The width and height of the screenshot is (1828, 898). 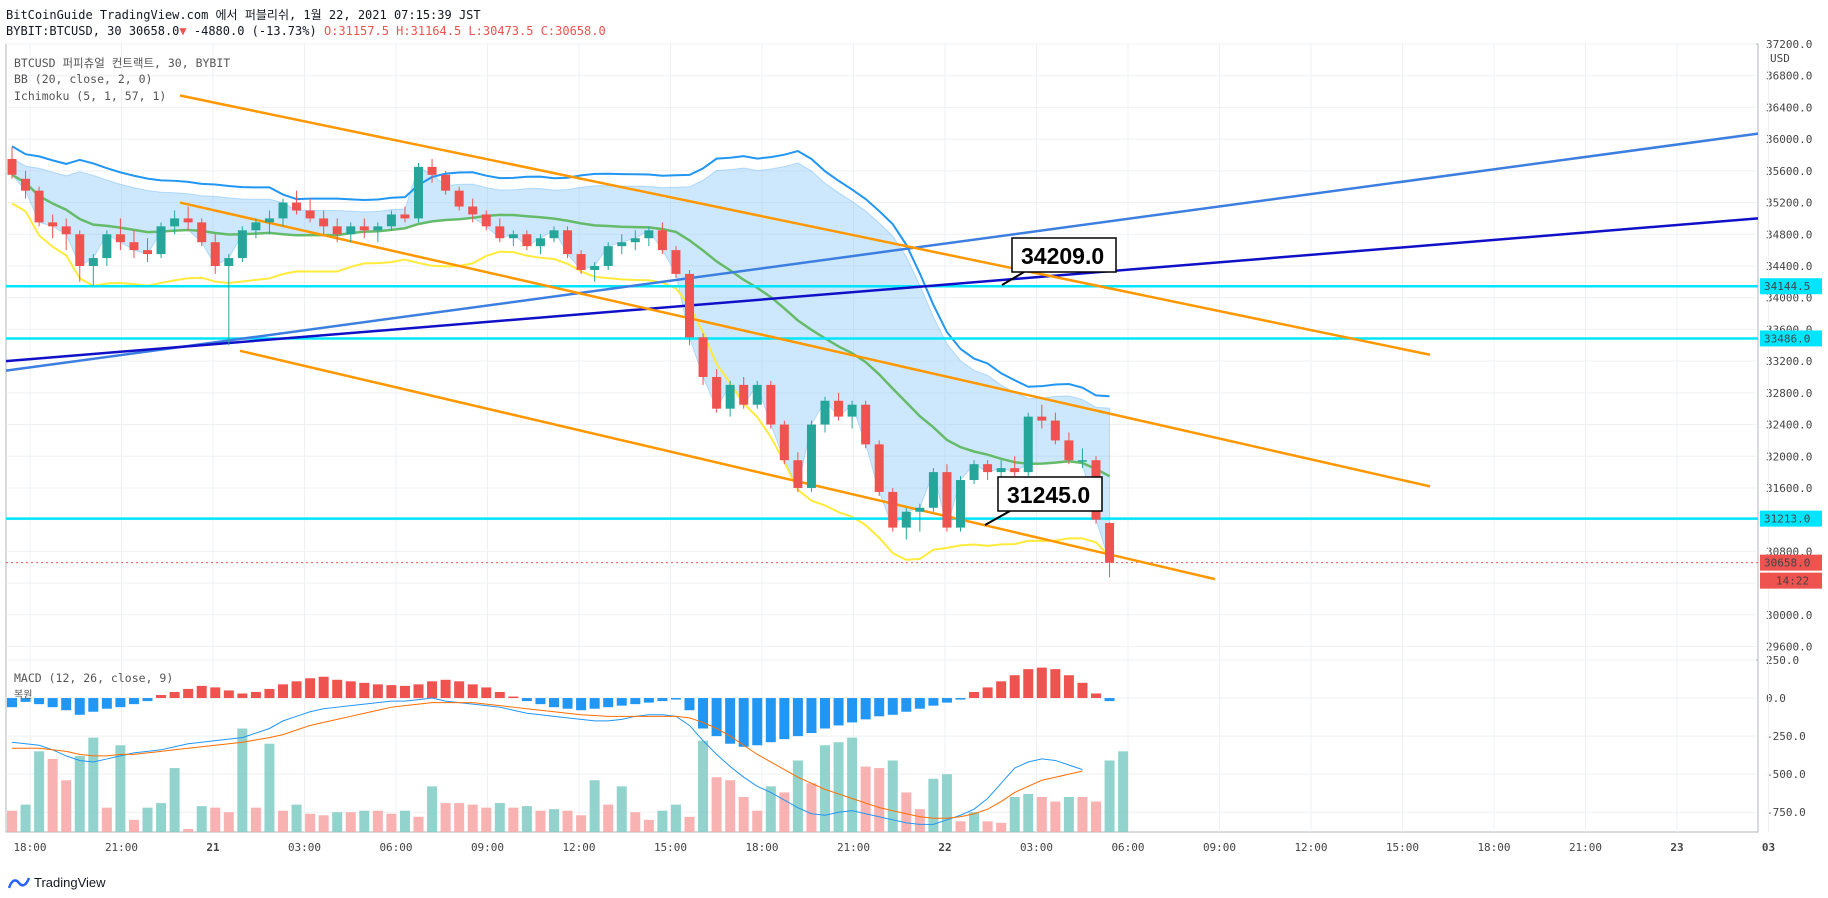 I want to click on symbol-legend: BTCUSD 퍼피츄얼 컨트랙트, 30, BYBIT, so click(x=122, y=63).